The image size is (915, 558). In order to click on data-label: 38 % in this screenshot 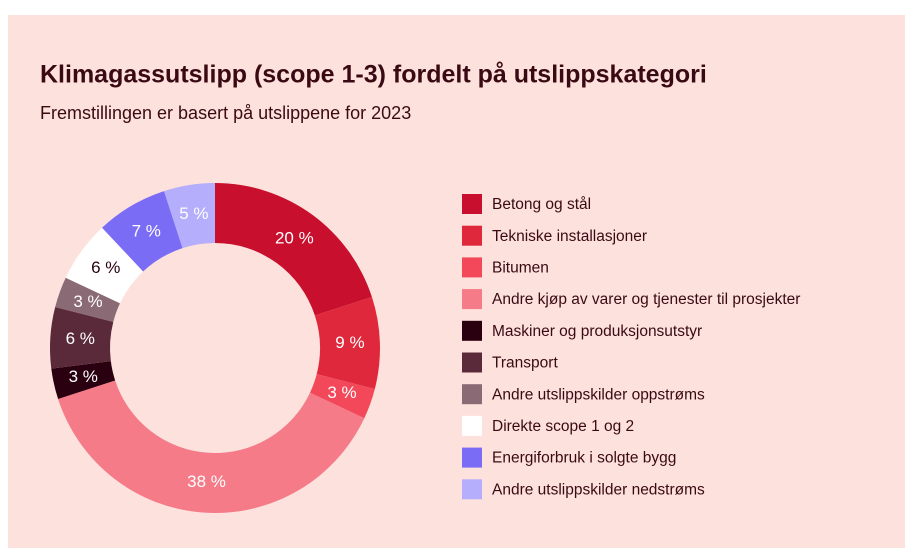, I will do `click(206, 481)`.